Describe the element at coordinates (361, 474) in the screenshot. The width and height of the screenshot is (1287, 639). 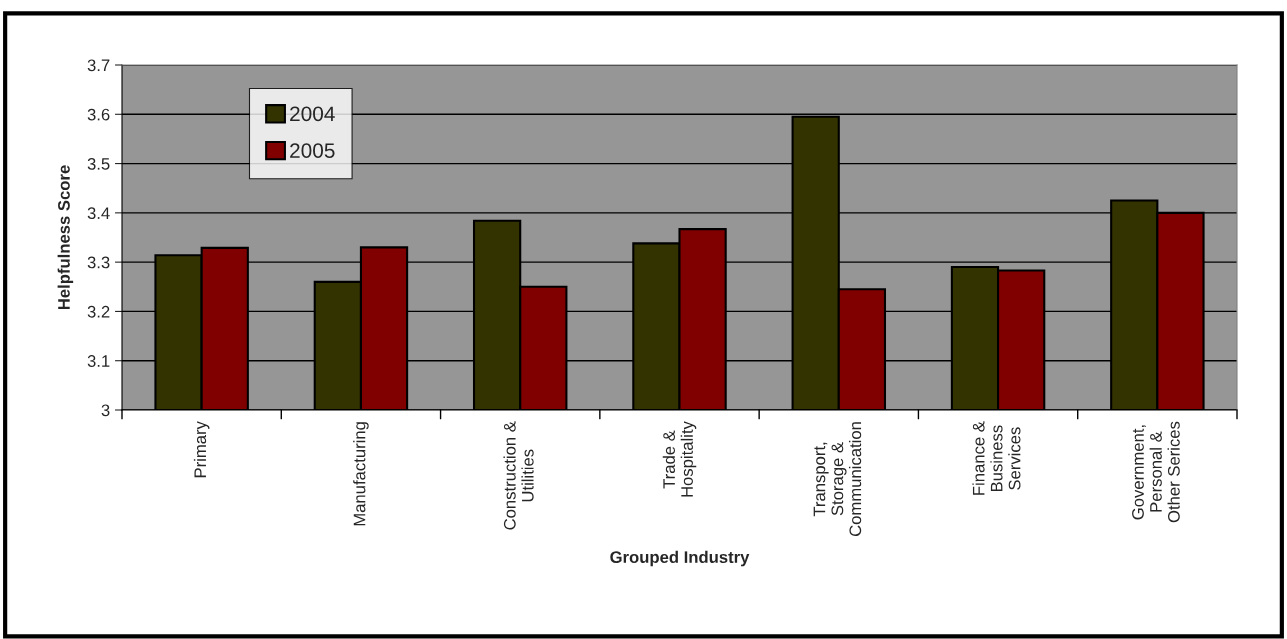
I see `x-tick-label: Manufacturing` at that location.